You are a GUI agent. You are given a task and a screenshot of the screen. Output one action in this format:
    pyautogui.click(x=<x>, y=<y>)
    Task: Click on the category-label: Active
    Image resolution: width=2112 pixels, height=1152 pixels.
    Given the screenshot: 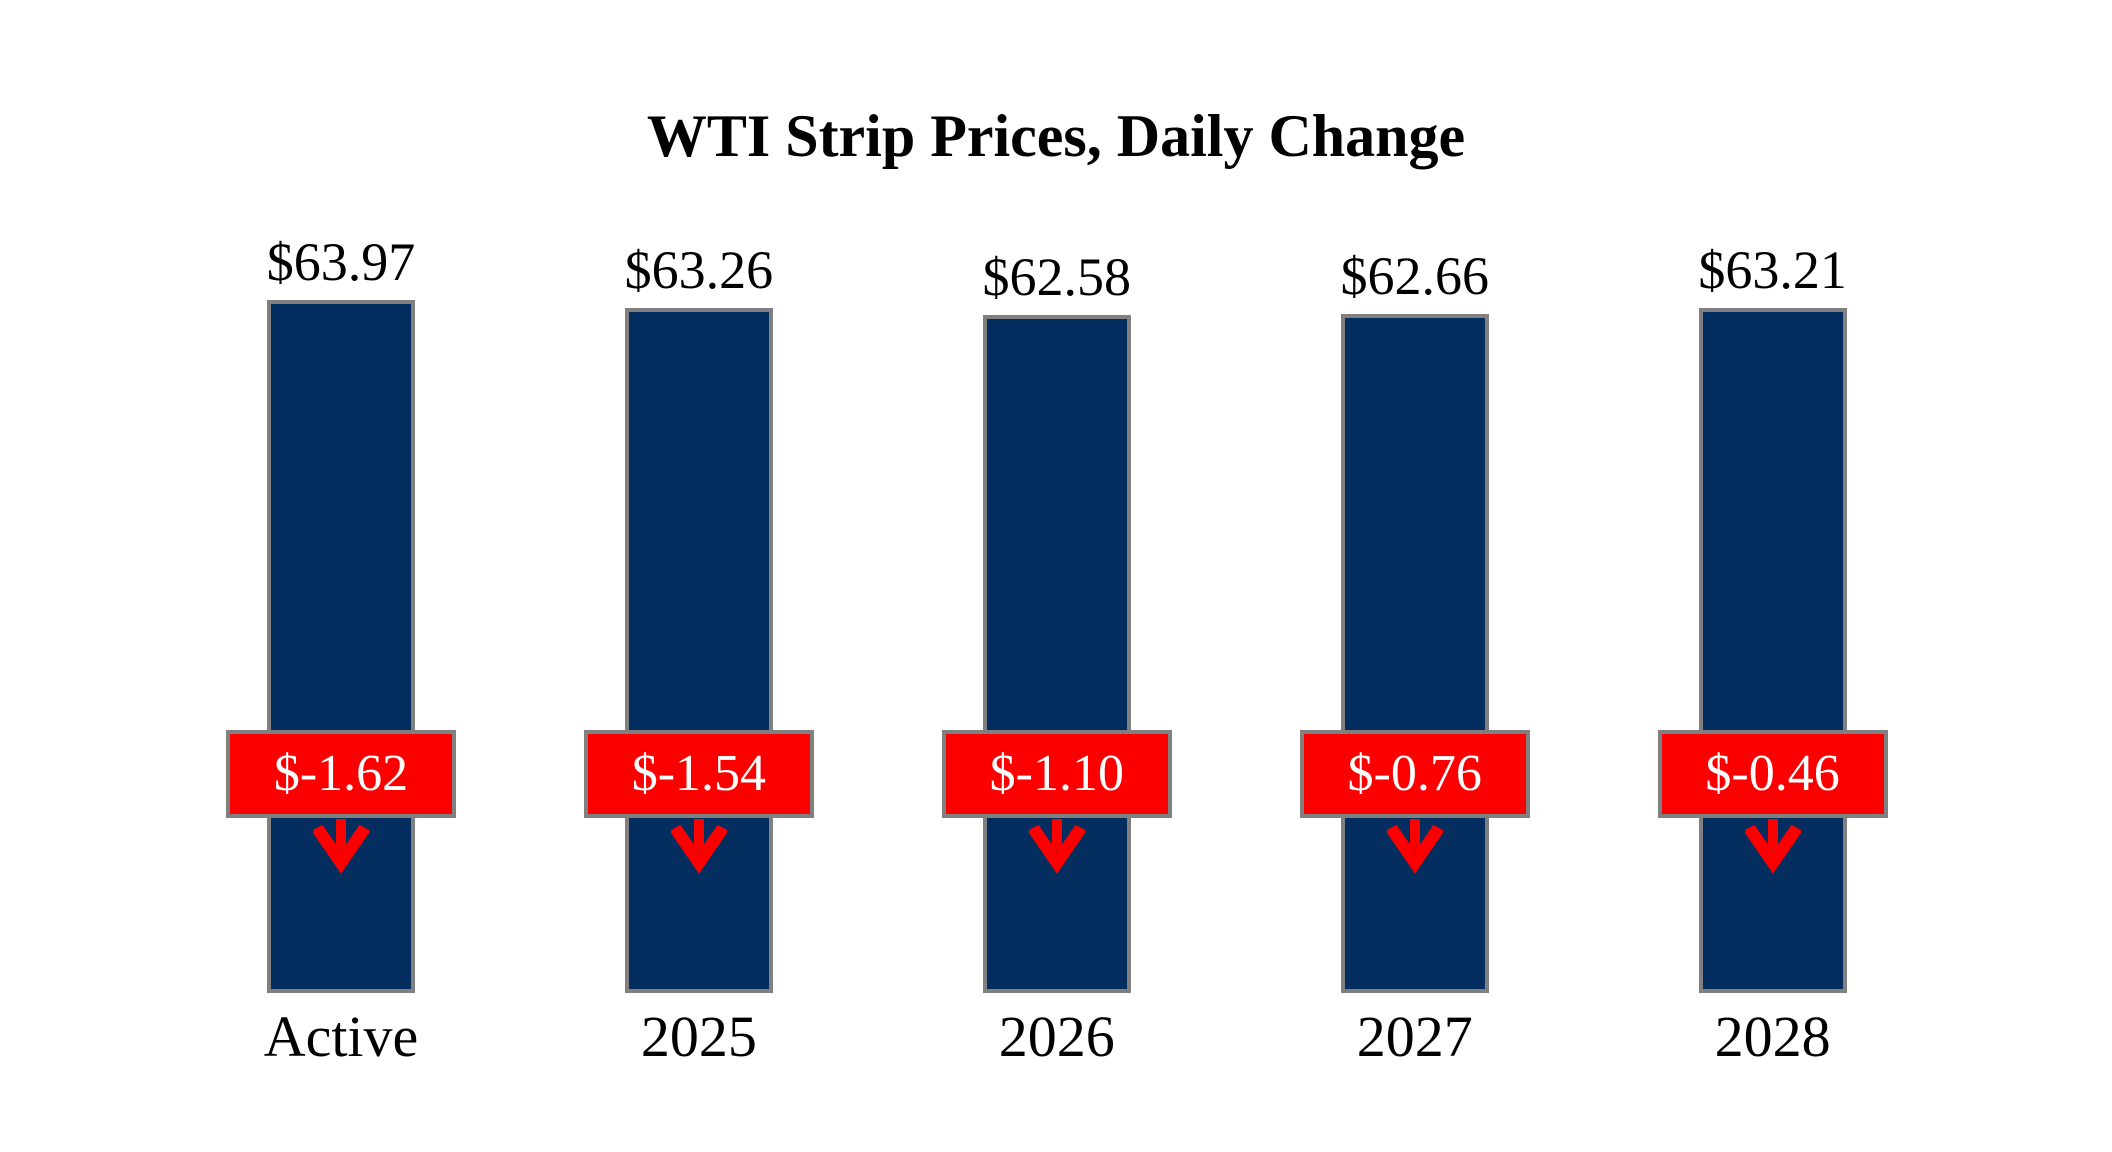 What is the action you would take?
    pyautogui.click(x=341, y=1036)
    